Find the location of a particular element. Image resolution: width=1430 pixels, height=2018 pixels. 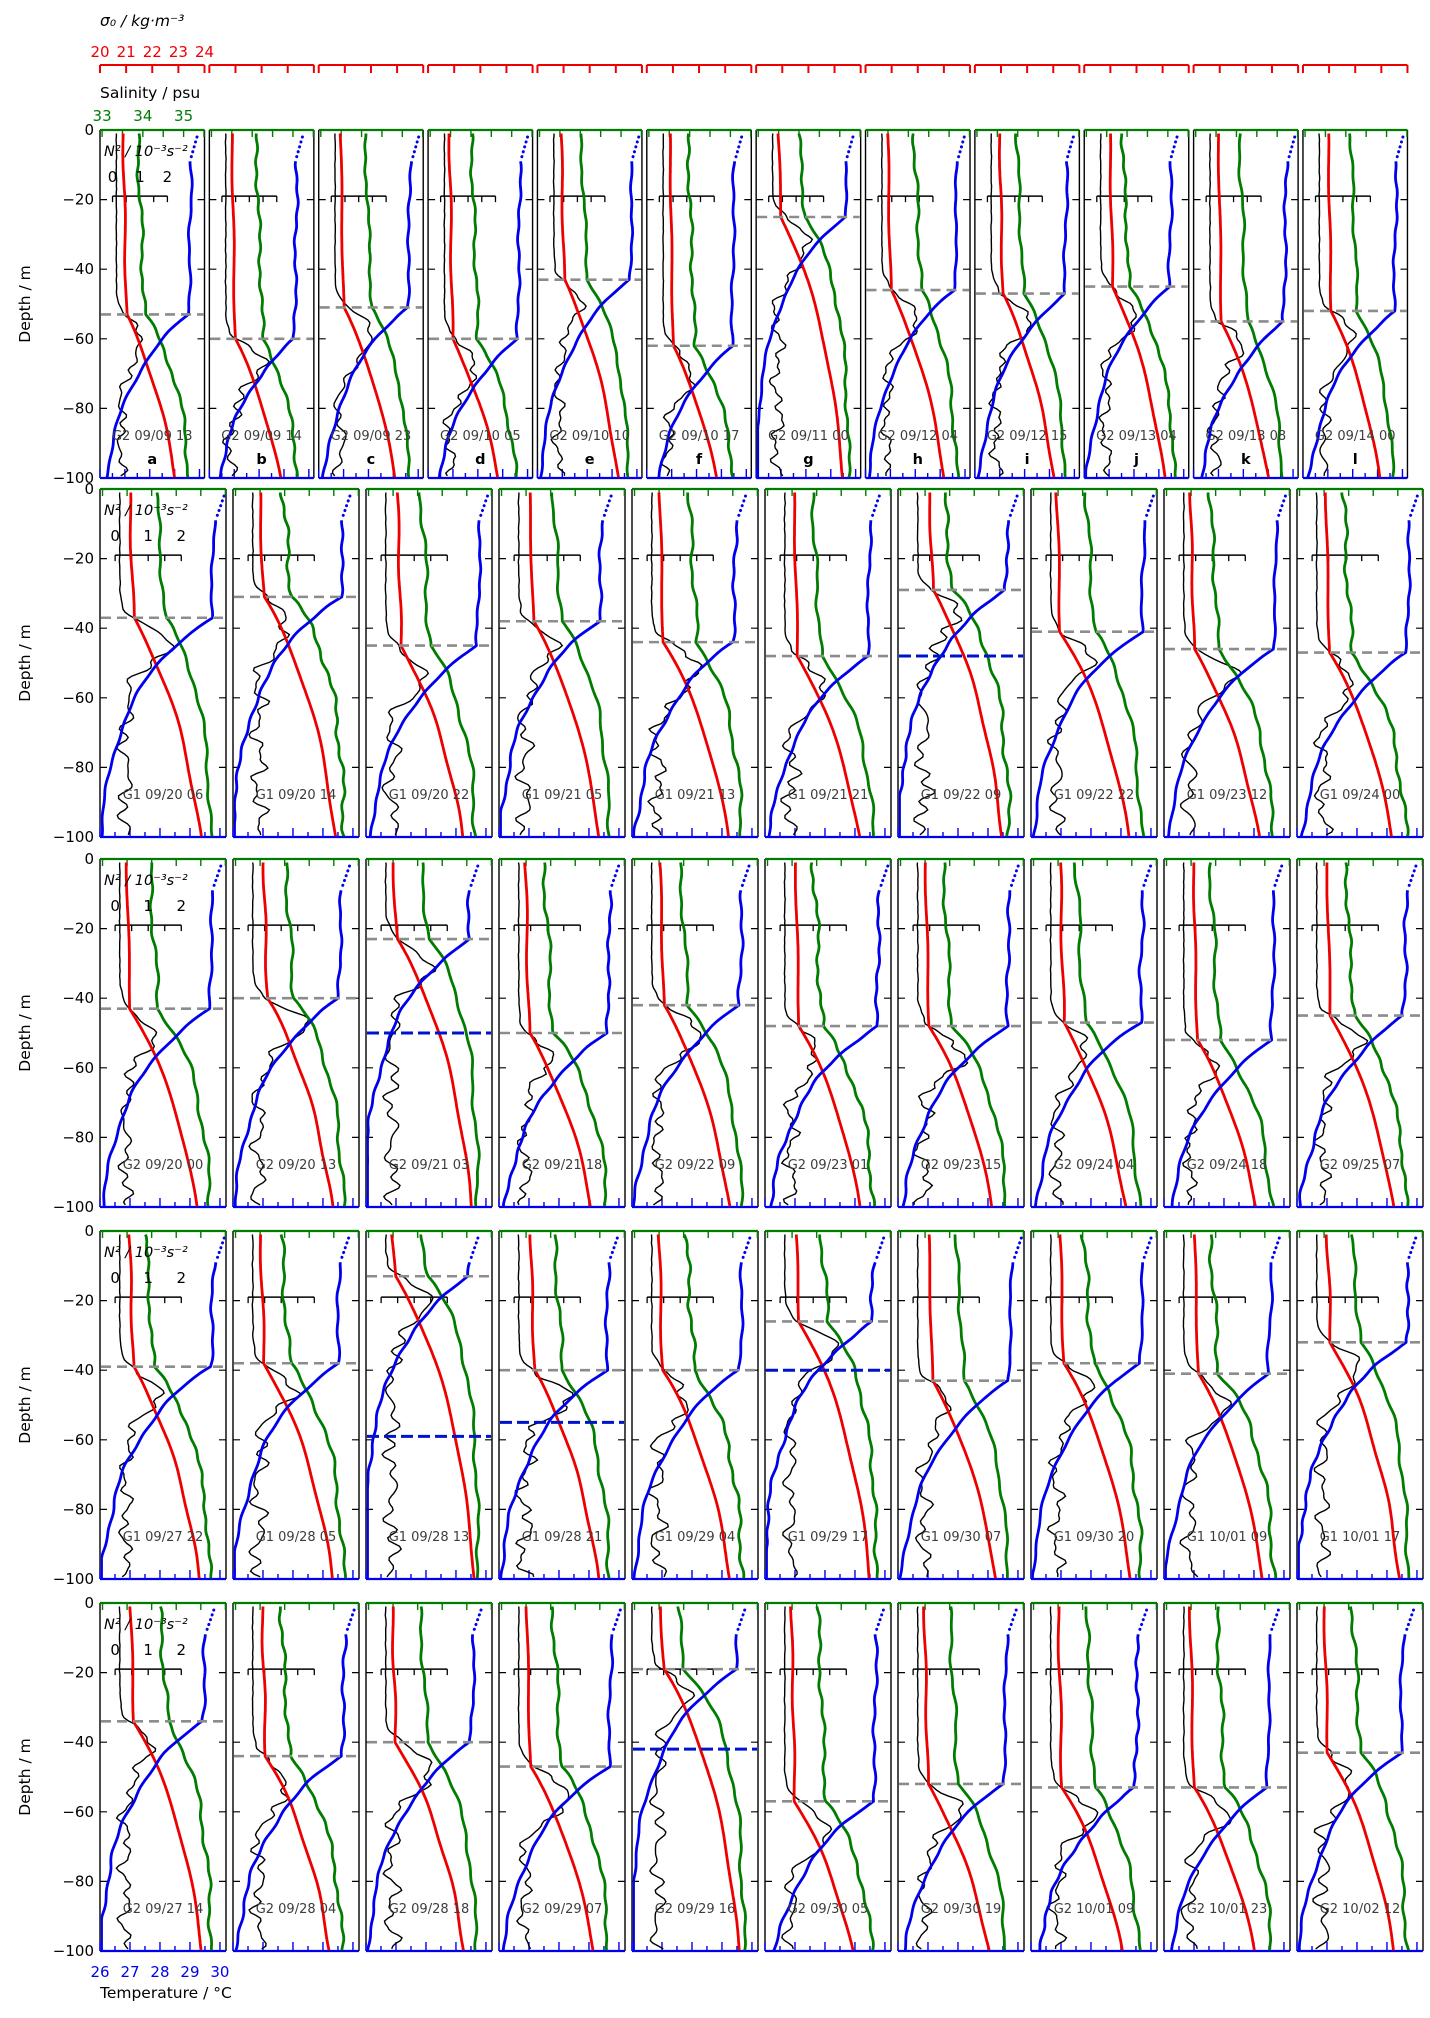

station-label: G2 09/29 07 is located at coordinates (562, 1909).